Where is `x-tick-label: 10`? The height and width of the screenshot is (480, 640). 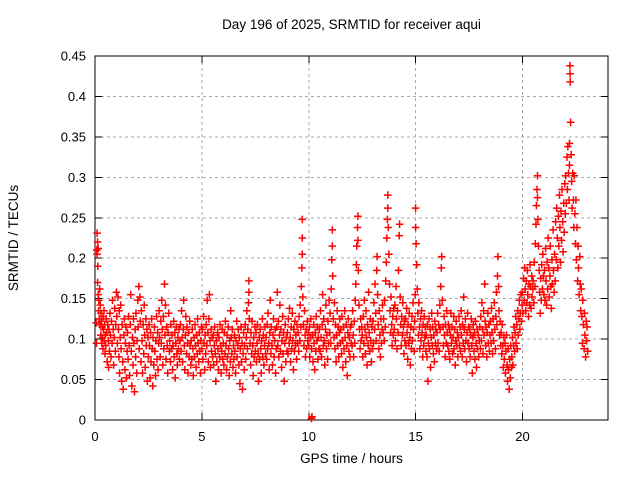 x-tick-label: 10 is located at coordinates (309, 436).